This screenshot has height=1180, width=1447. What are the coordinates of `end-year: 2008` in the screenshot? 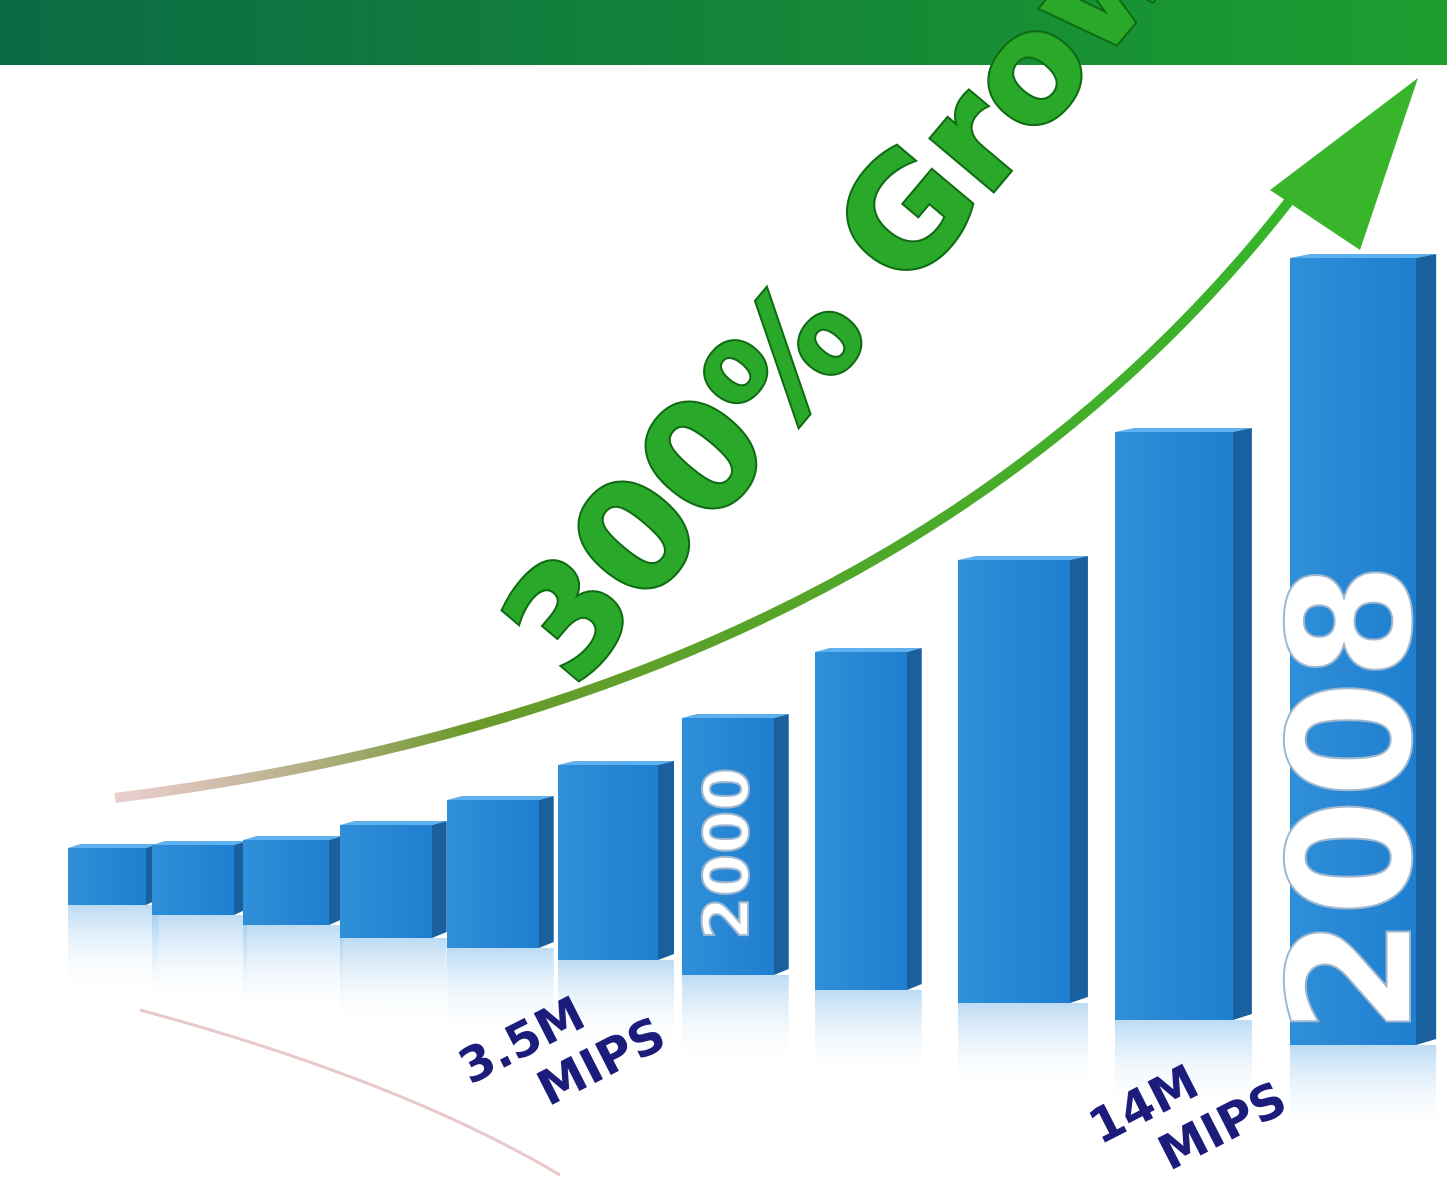 It's located at (1350, 798).